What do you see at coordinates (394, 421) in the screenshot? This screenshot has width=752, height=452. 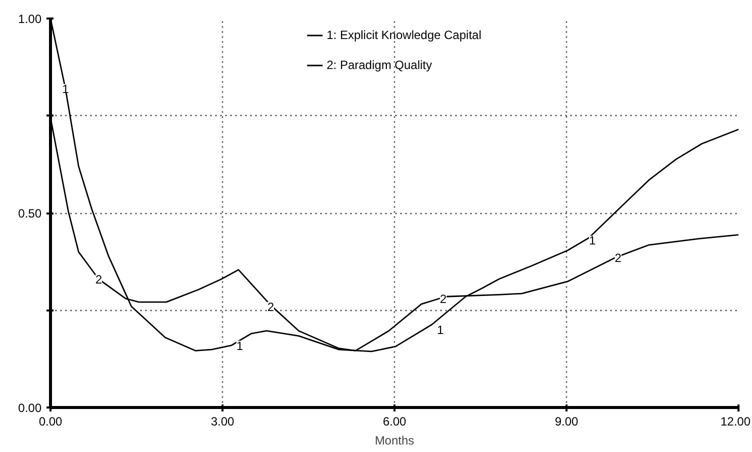 I see `x-tick-label: 6.00` at bounding box center [394, 421].